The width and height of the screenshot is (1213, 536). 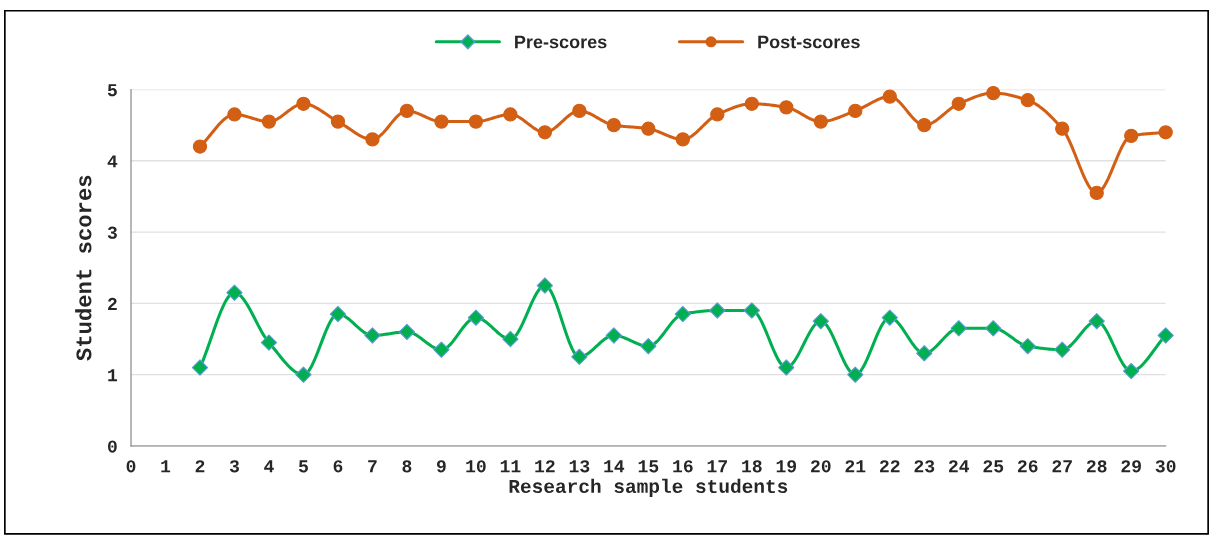 I want to click on x-tick-label: 19, so click(x=786, y=466).